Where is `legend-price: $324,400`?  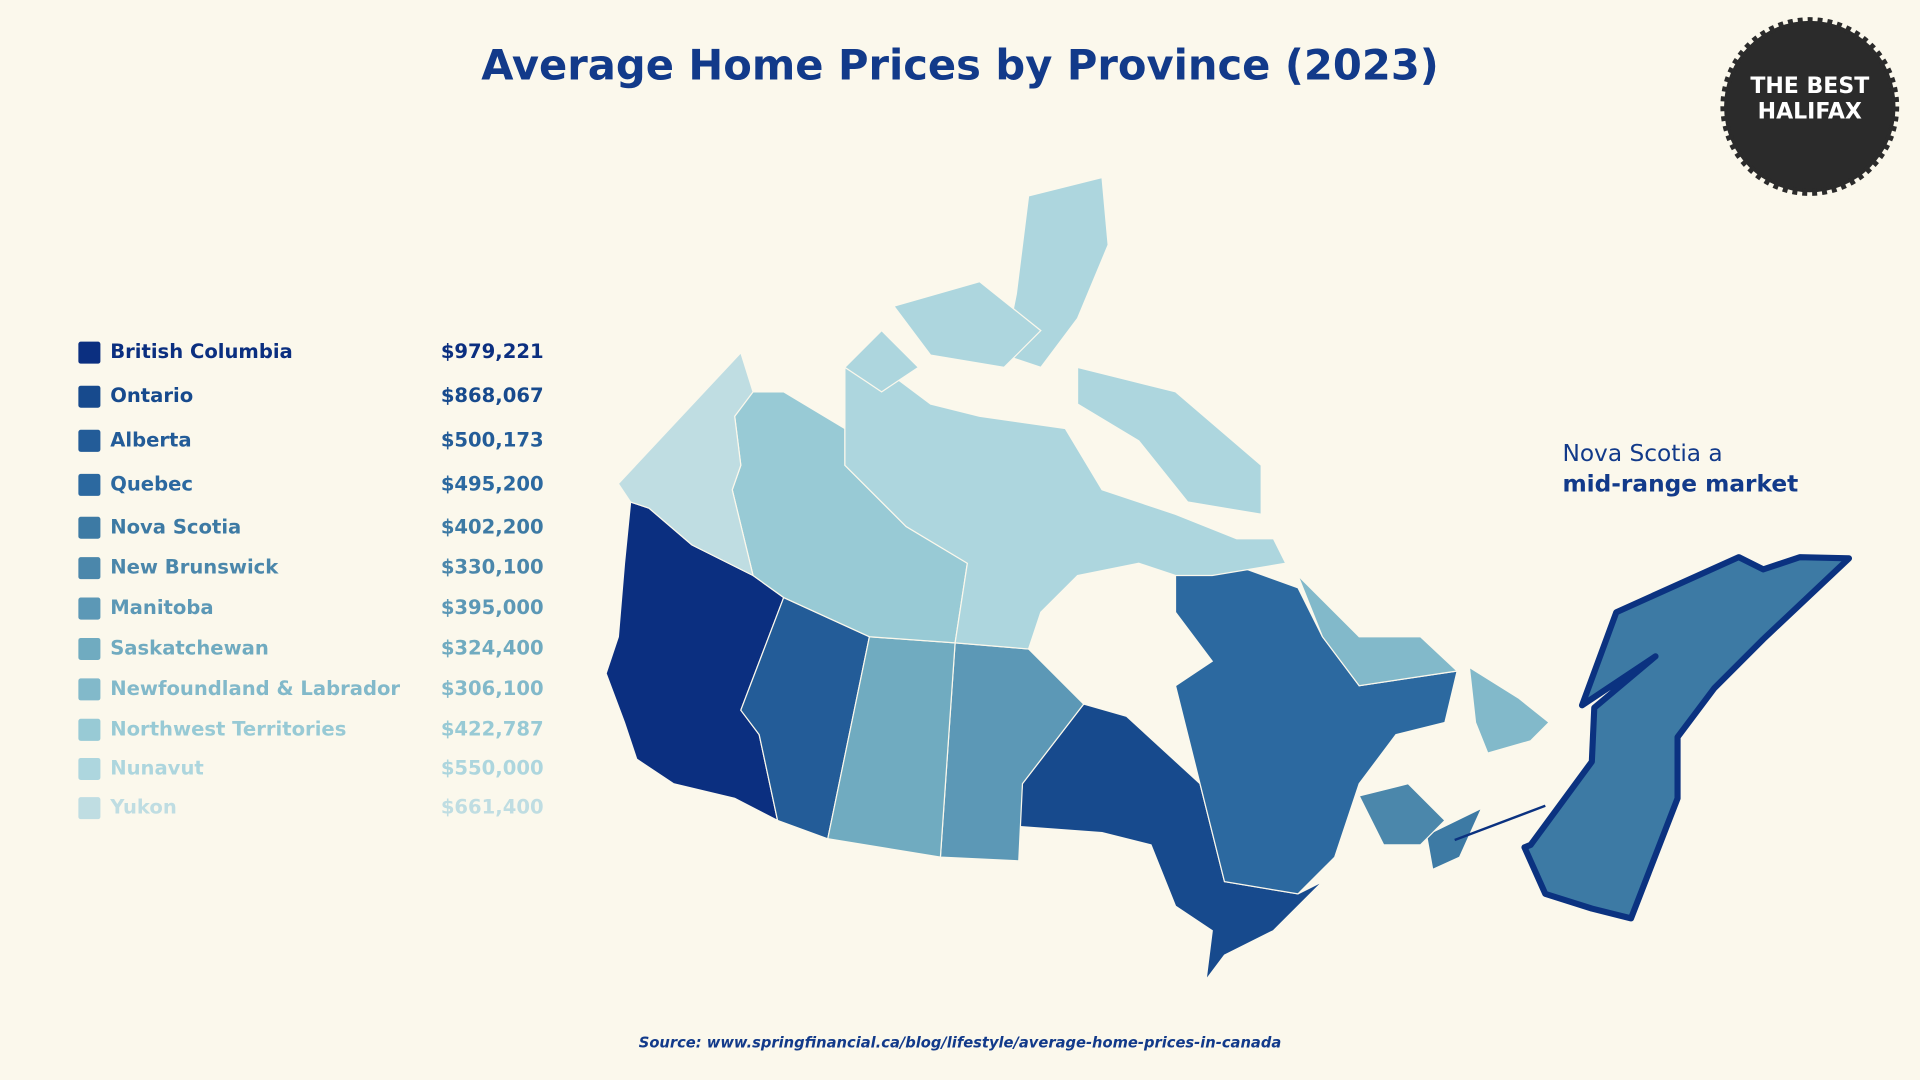 legend-price: $324,400 is located at coordinates (492, 647).